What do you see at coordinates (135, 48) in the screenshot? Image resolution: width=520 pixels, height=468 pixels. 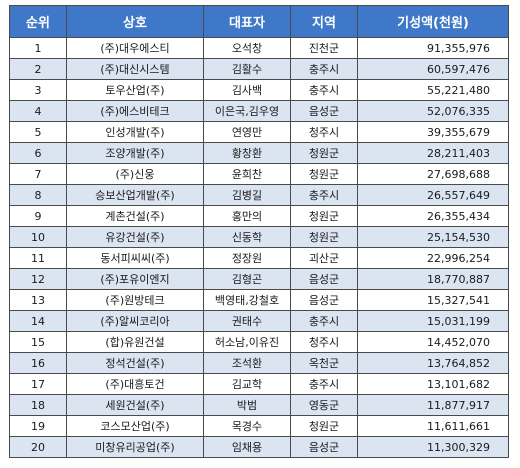 I see `cell-company: (주)대우에스티` at bounding box center [135, 48].